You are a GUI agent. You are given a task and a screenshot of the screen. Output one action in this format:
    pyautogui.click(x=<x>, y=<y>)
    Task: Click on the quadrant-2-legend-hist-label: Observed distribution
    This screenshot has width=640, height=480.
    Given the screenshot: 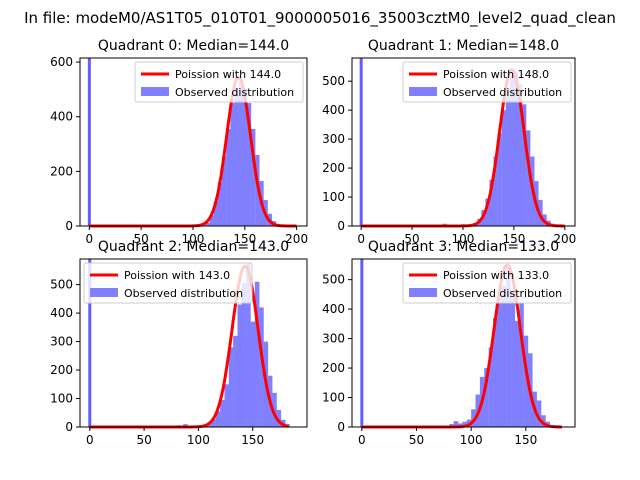 What is the action you would take?
    pyautogui.click(x=183, y=293)
    